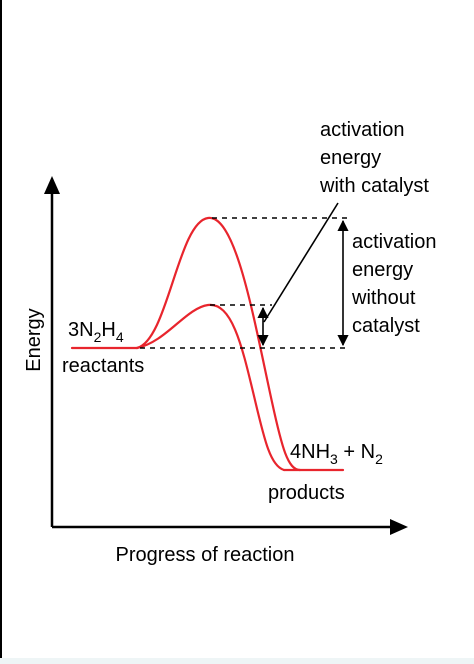 This screenshot has height=664, width=474. Describe the element at coordinates (52, 185) in the screenshot. I see `y-axis-arrow-icon` at that location.